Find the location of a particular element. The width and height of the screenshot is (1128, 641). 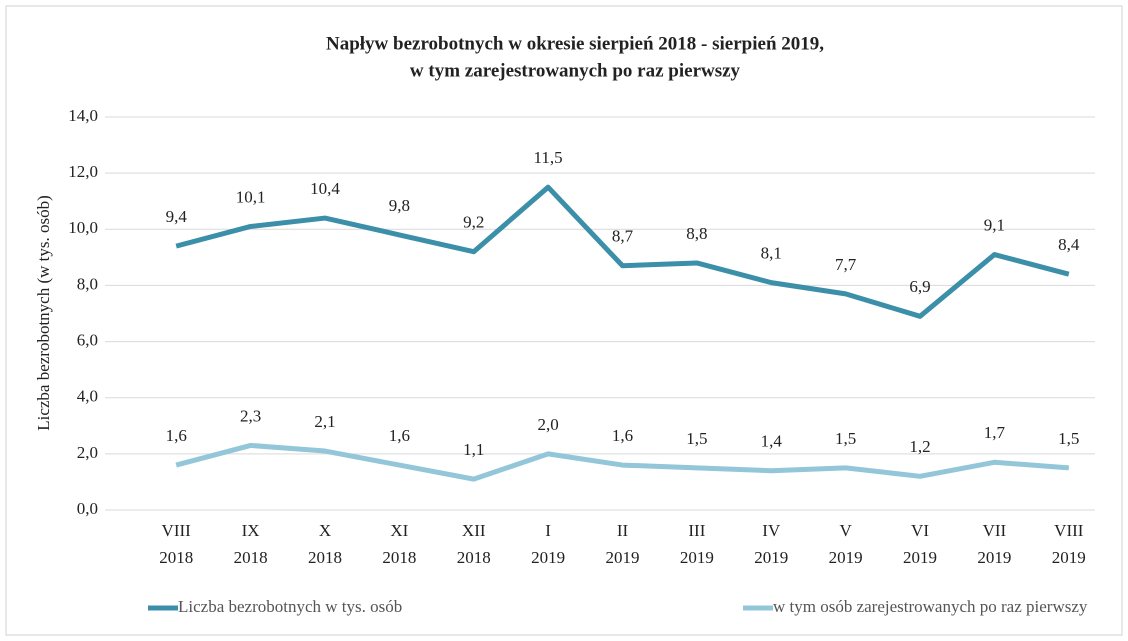

data-label: 2,1 is located at coordinates (324, 421).